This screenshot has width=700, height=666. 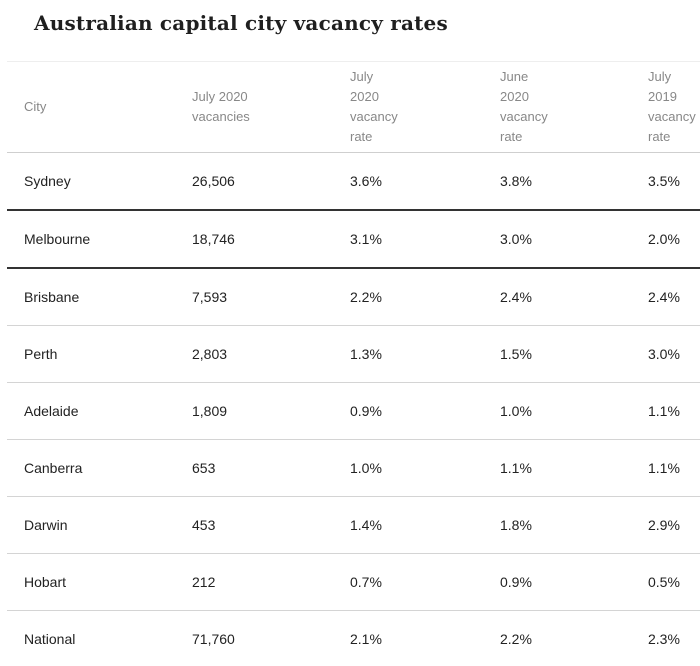 I want to click on cell-city: National, so click(x=91, y=638).